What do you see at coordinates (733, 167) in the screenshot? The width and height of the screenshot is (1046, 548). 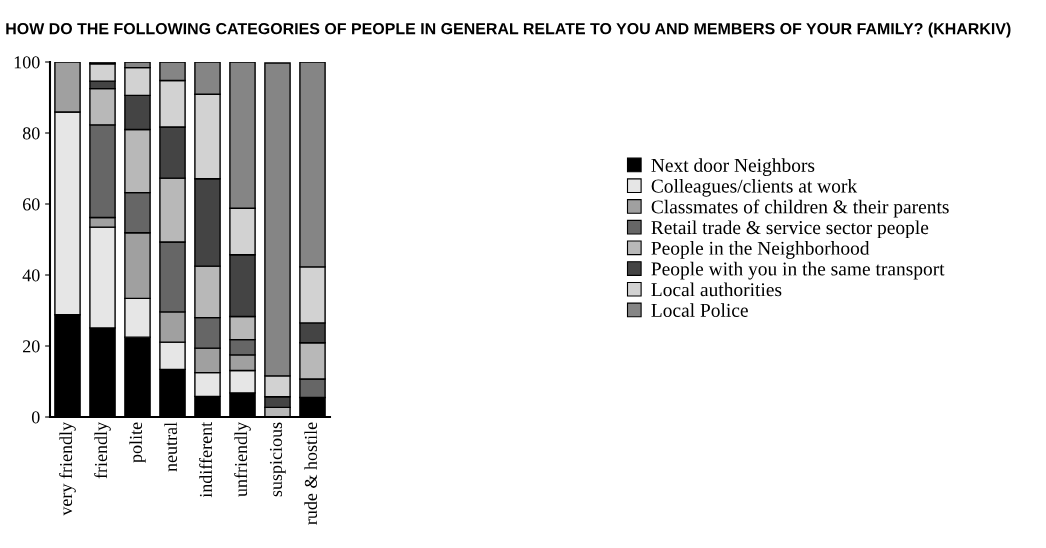 I see `legend-label: Next door Neighbors` at bounding box center [733, 167].